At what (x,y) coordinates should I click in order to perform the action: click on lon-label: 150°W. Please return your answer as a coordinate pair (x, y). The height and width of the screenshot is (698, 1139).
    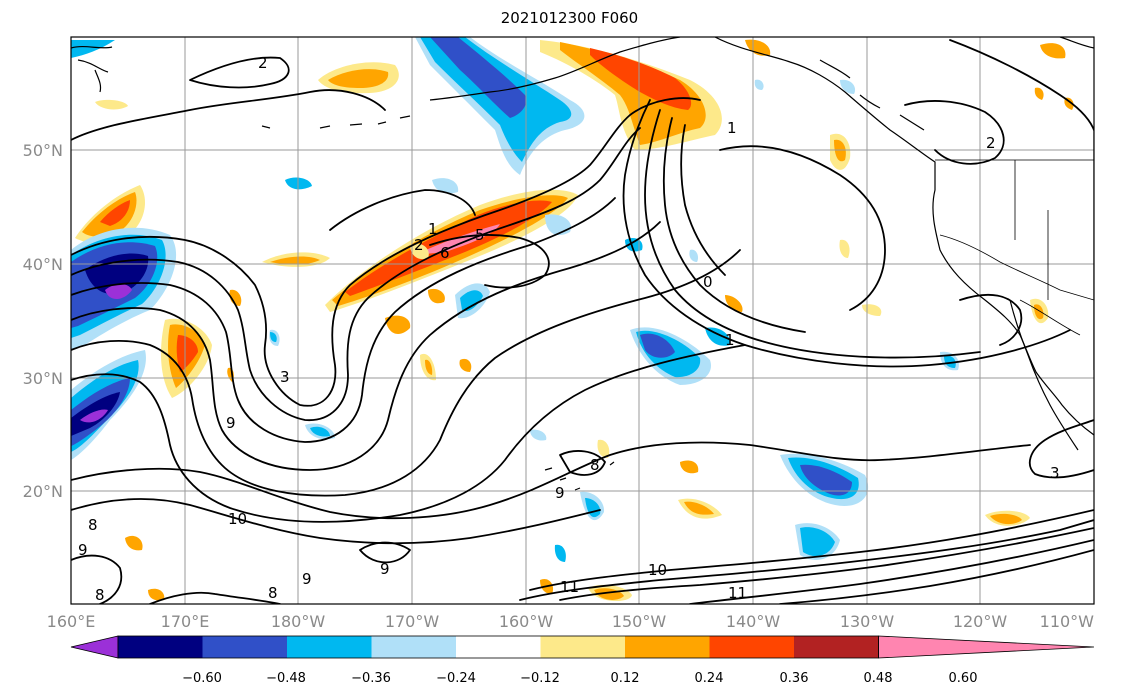
    Looking at the image, I should click on (639, 621).